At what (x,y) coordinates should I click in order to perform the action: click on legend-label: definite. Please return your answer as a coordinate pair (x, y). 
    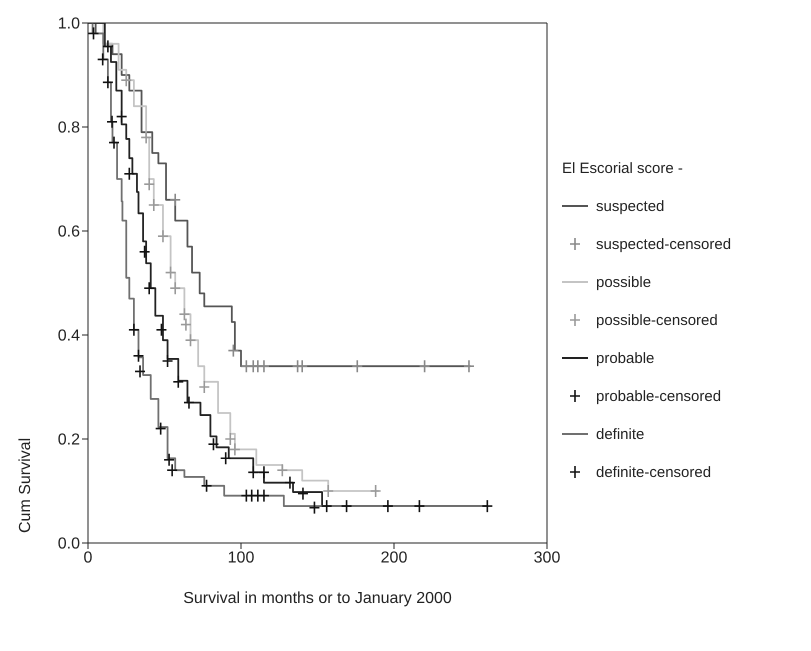
    Looking at the image, I should click on (620, 434).